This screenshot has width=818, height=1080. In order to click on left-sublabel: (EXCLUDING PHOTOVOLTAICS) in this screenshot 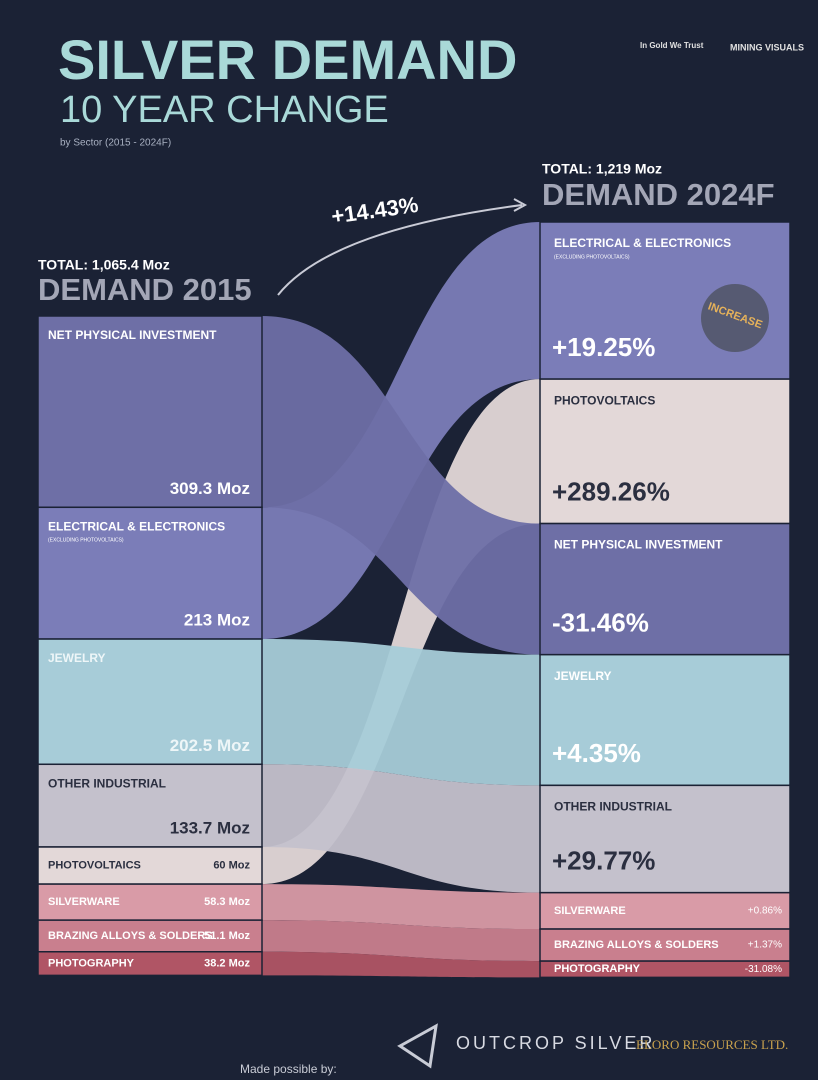, I will do `click(86, 541)`.